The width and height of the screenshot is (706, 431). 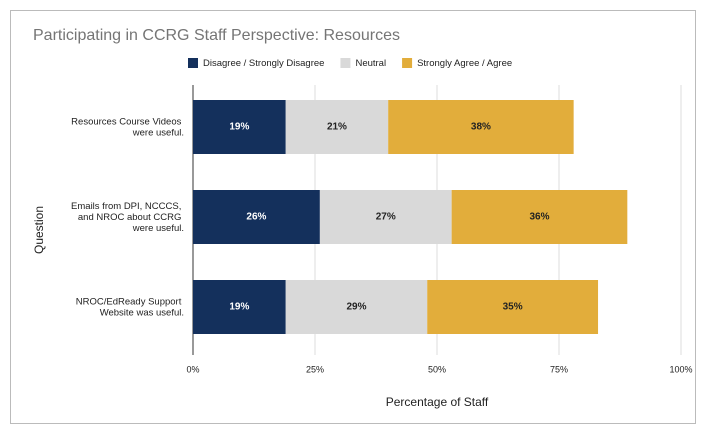 I want to click on data-label: 38%, so click(x=481, y=127).